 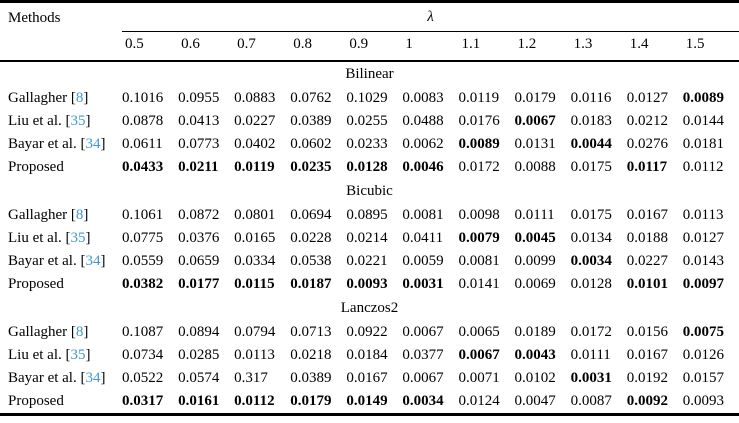 What do you see at coordinates (423, 238) in the screenshot?
I see `value-cell: 0.0411` at bounding box center [423, 238].